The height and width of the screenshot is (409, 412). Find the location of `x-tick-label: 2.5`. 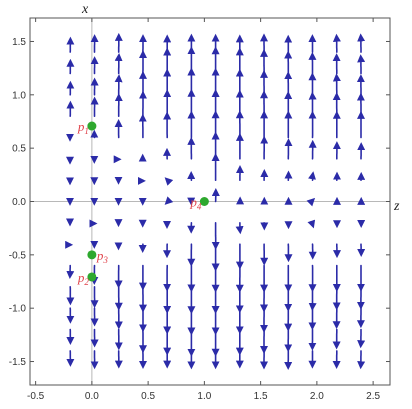

x-tick-label: 2.5 is located at coordinates (373, 396).